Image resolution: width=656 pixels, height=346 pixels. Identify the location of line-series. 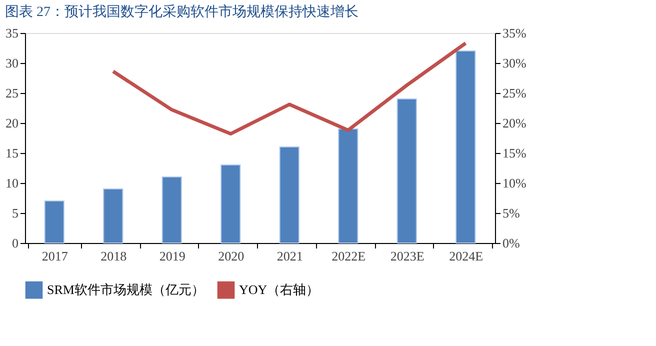
(289, 88).